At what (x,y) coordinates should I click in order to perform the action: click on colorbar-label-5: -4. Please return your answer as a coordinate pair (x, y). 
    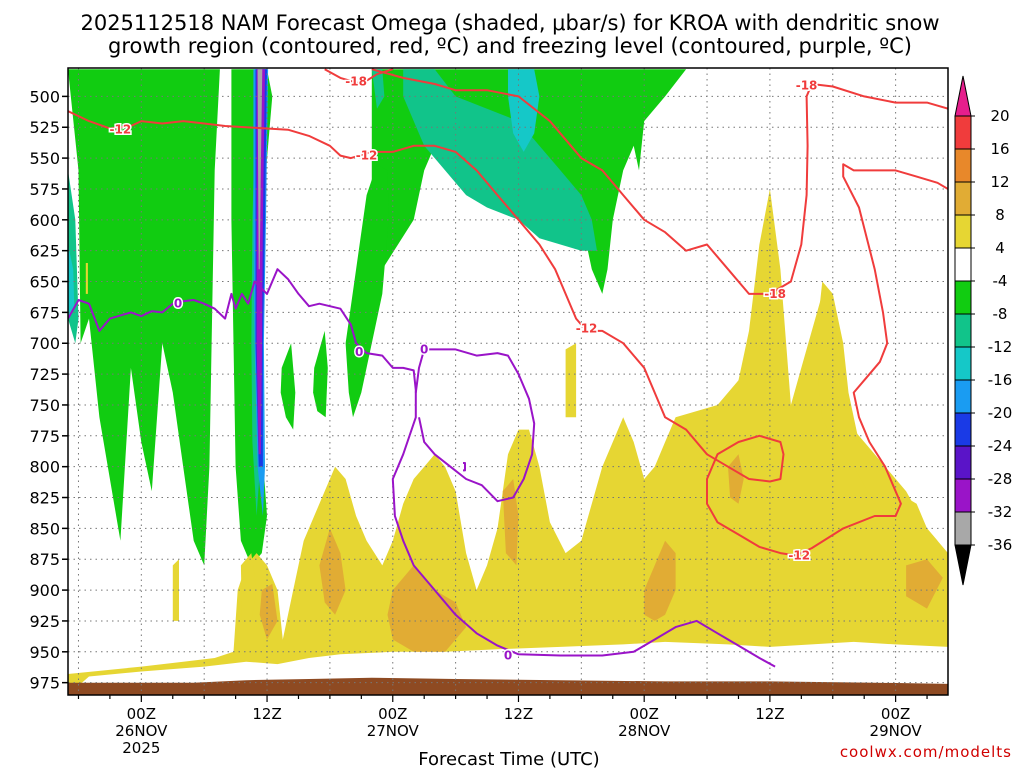
    Looking at the image, I should click on (1000, 281).